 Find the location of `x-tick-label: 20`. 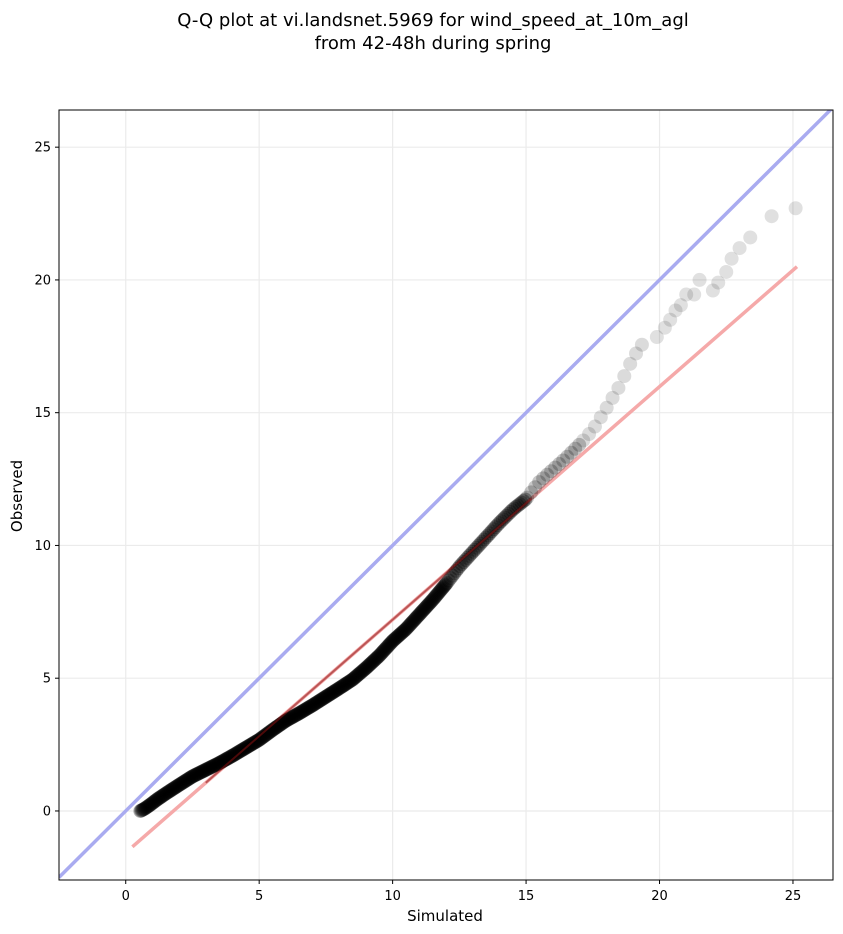

x-tick-label: 20 is located at coordinates (659, 896).